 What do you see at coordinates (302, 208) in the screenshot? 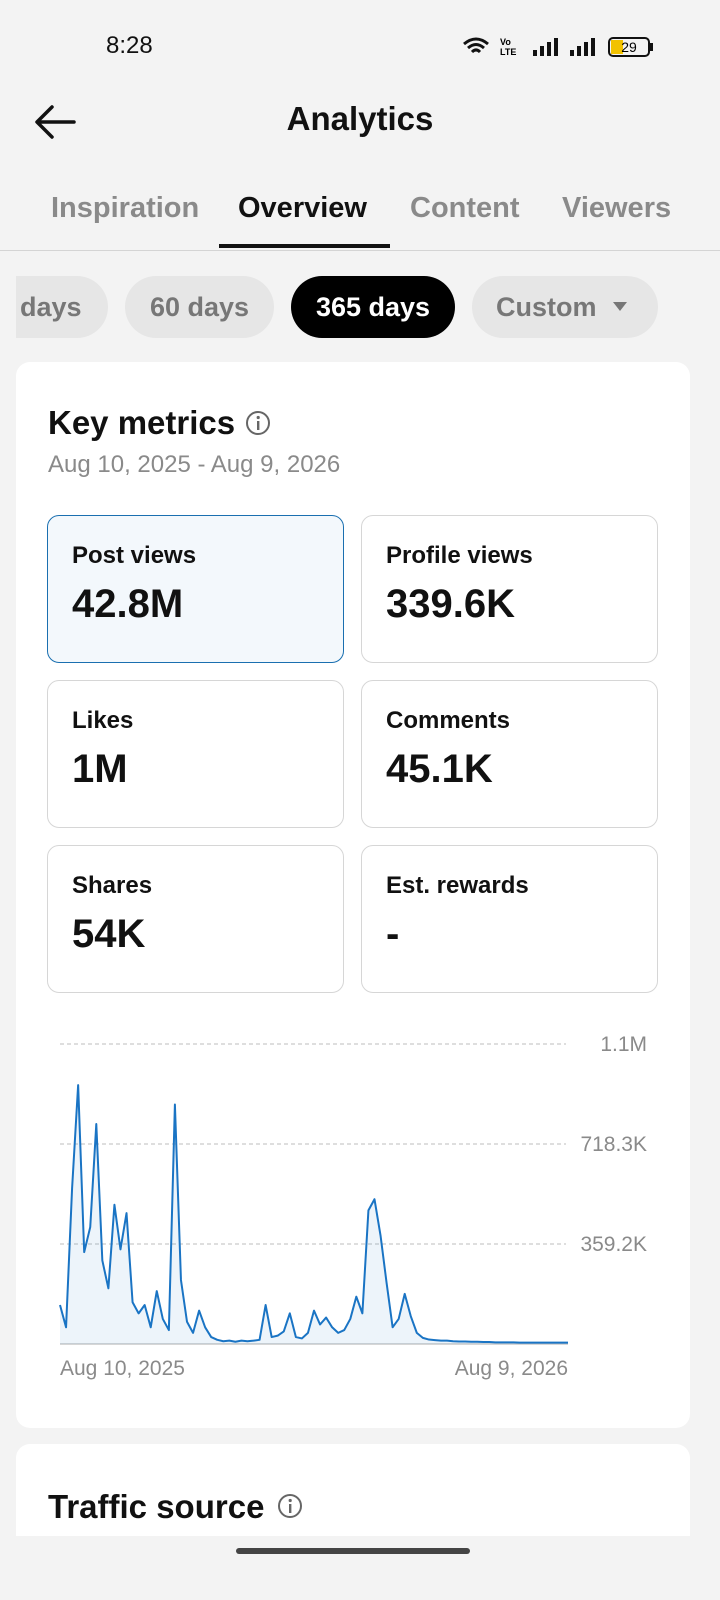
I see `tab: Overview` at bounding box center [302, 208].